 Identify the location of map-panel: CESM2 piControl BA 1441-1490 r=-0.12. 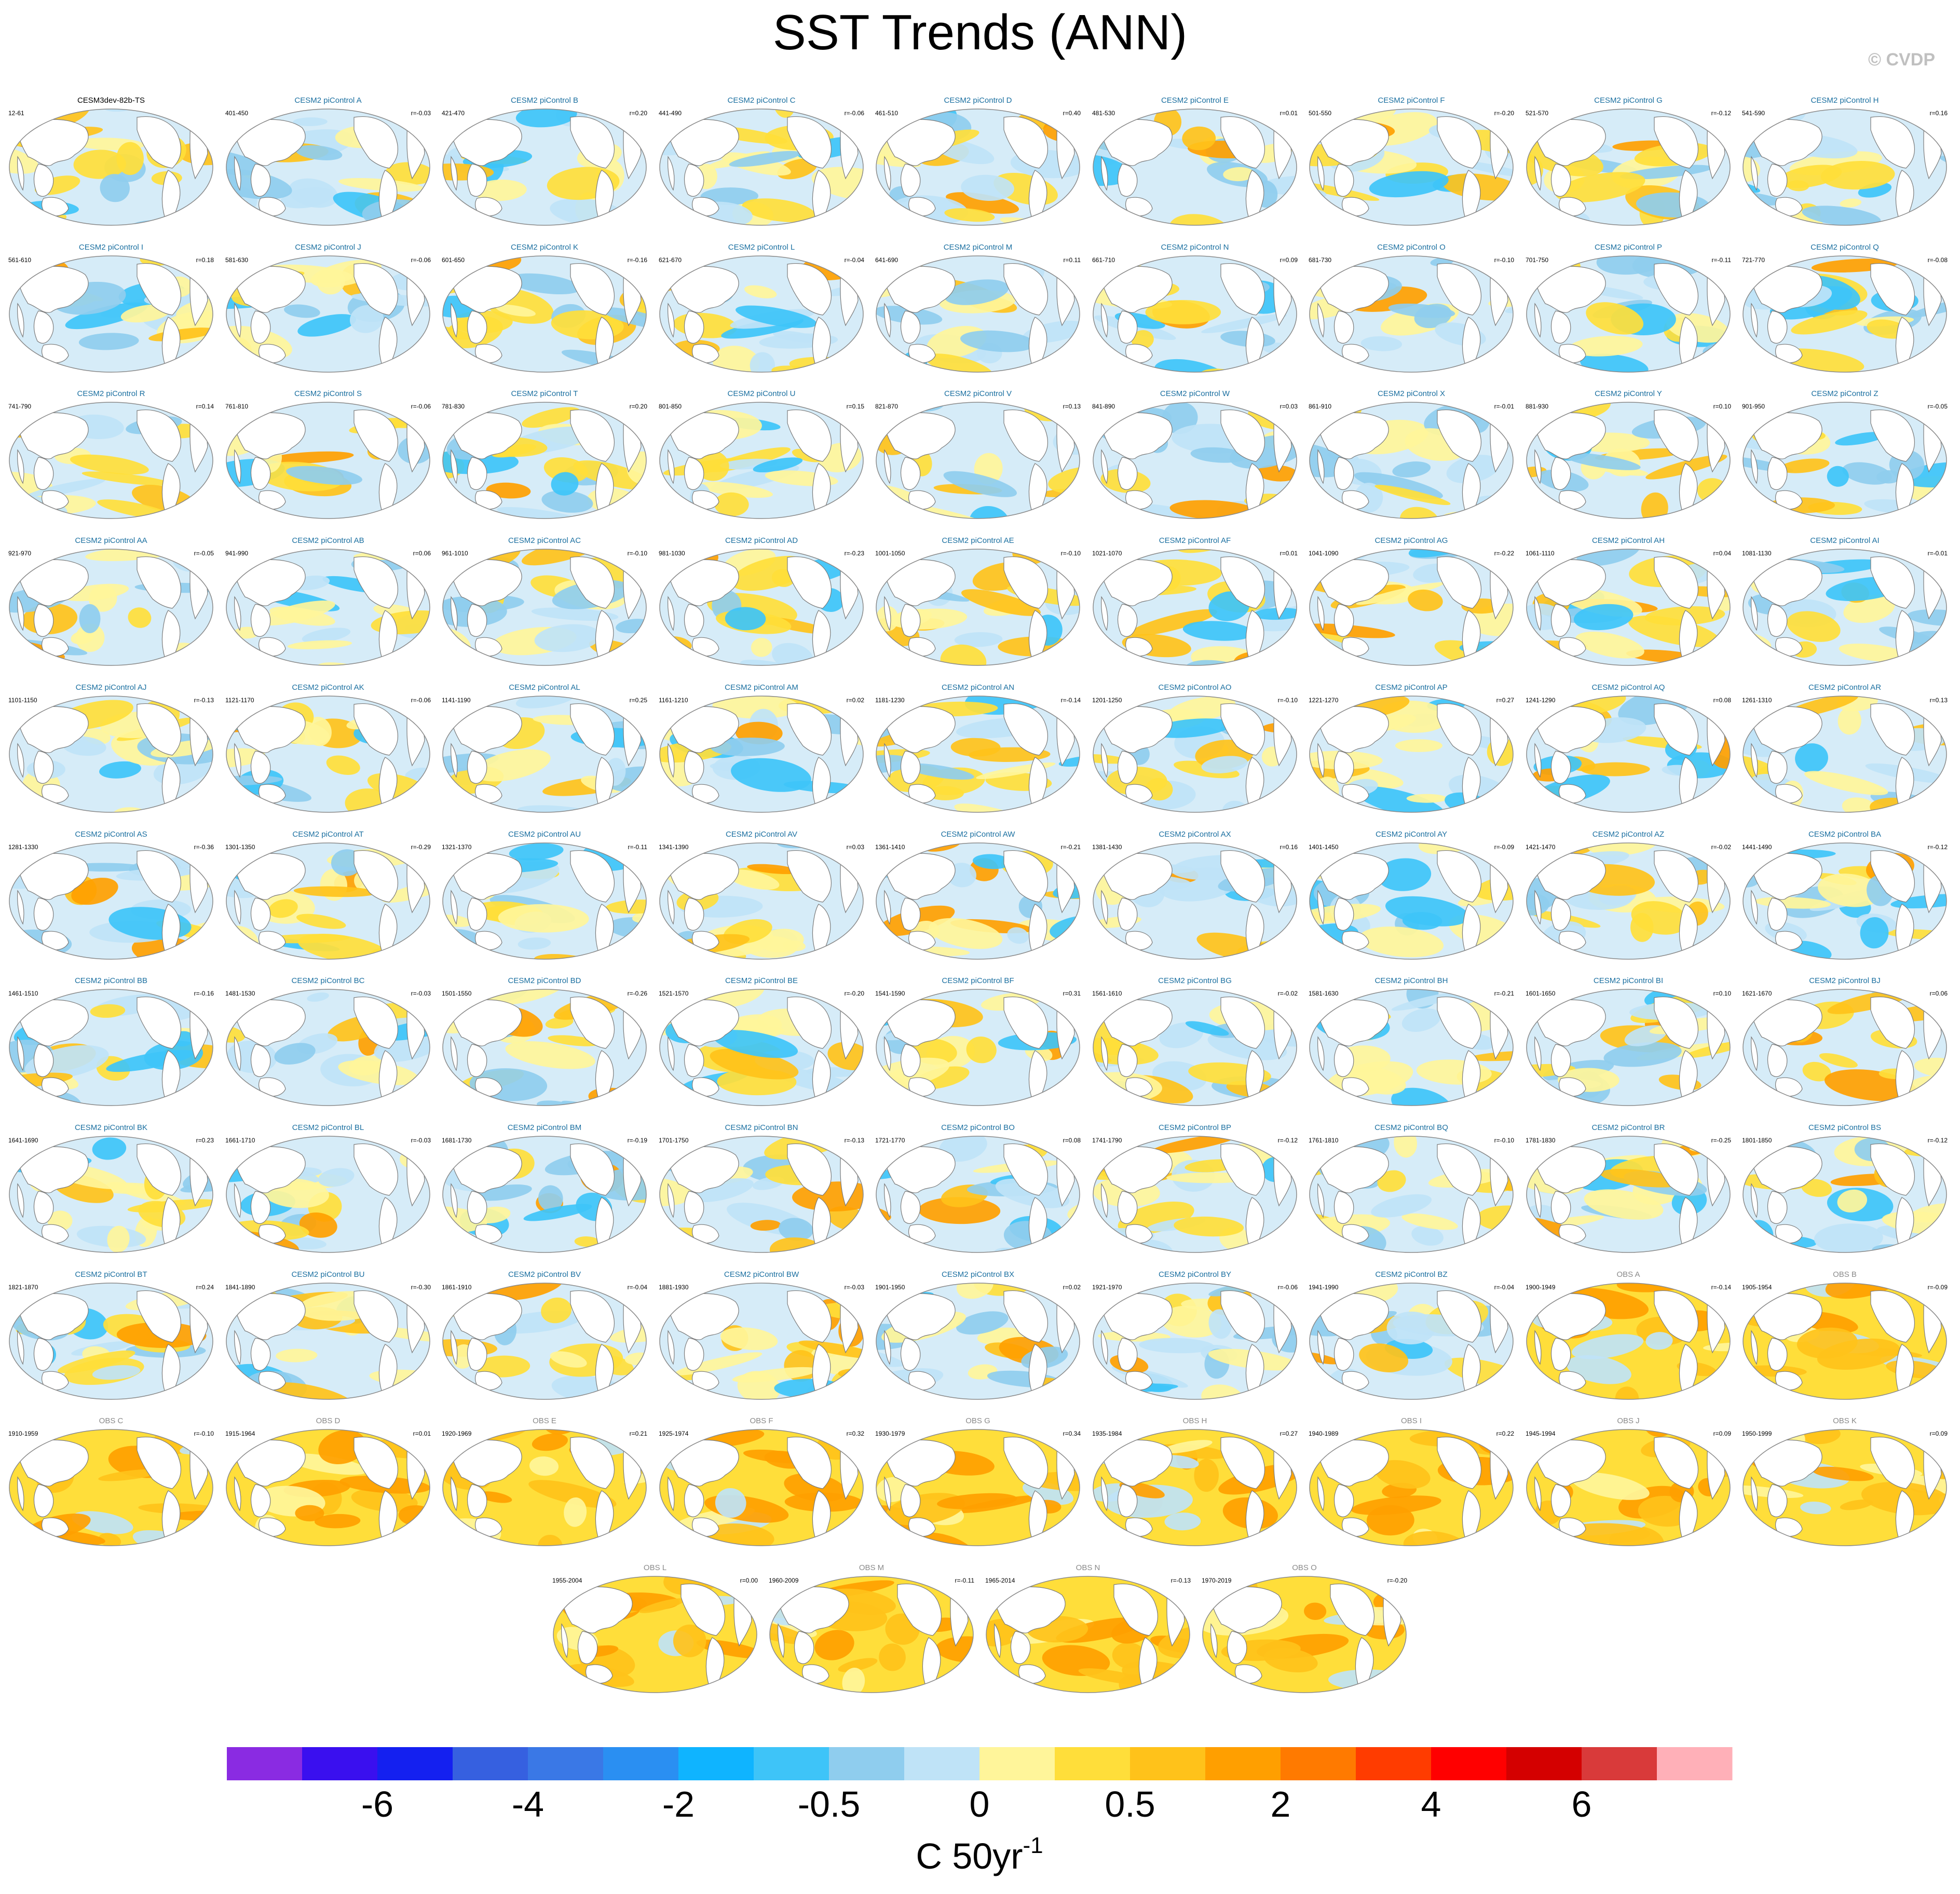
(1845, 895).